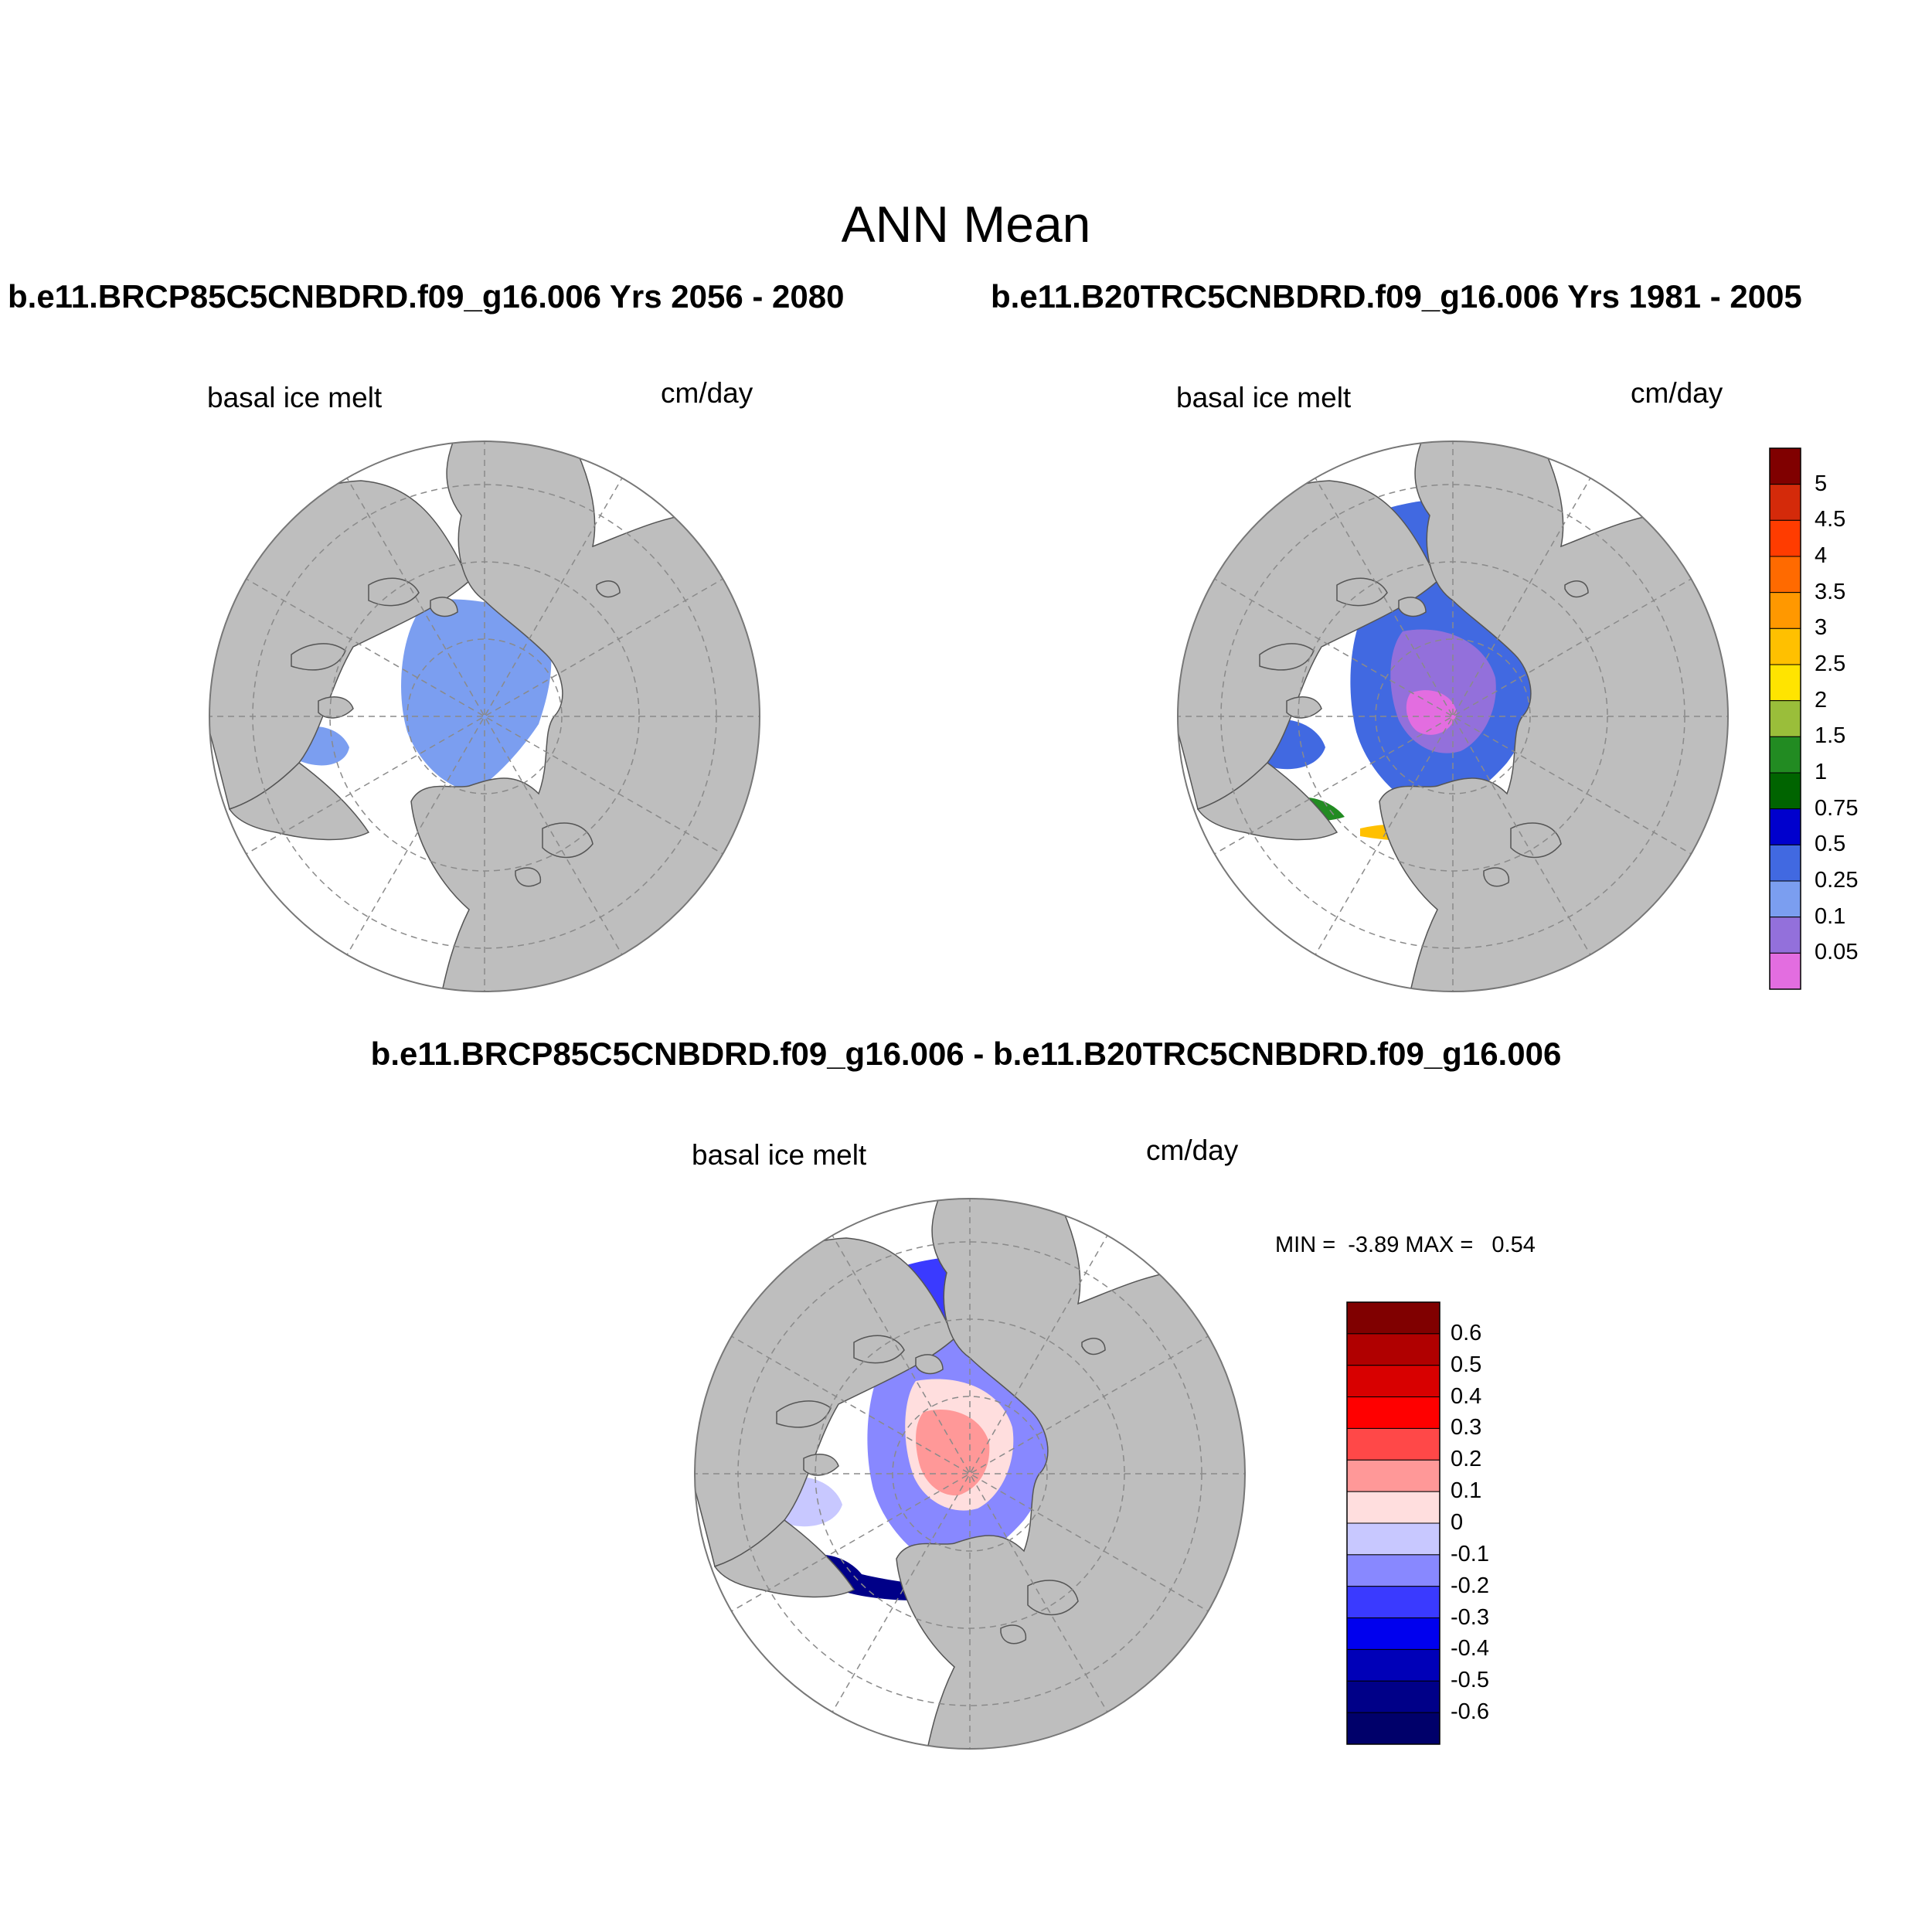  Describe the element at coordinates (1677, 393) in the screenshot. I see `panel-2-units-label: cm/day` at that location.